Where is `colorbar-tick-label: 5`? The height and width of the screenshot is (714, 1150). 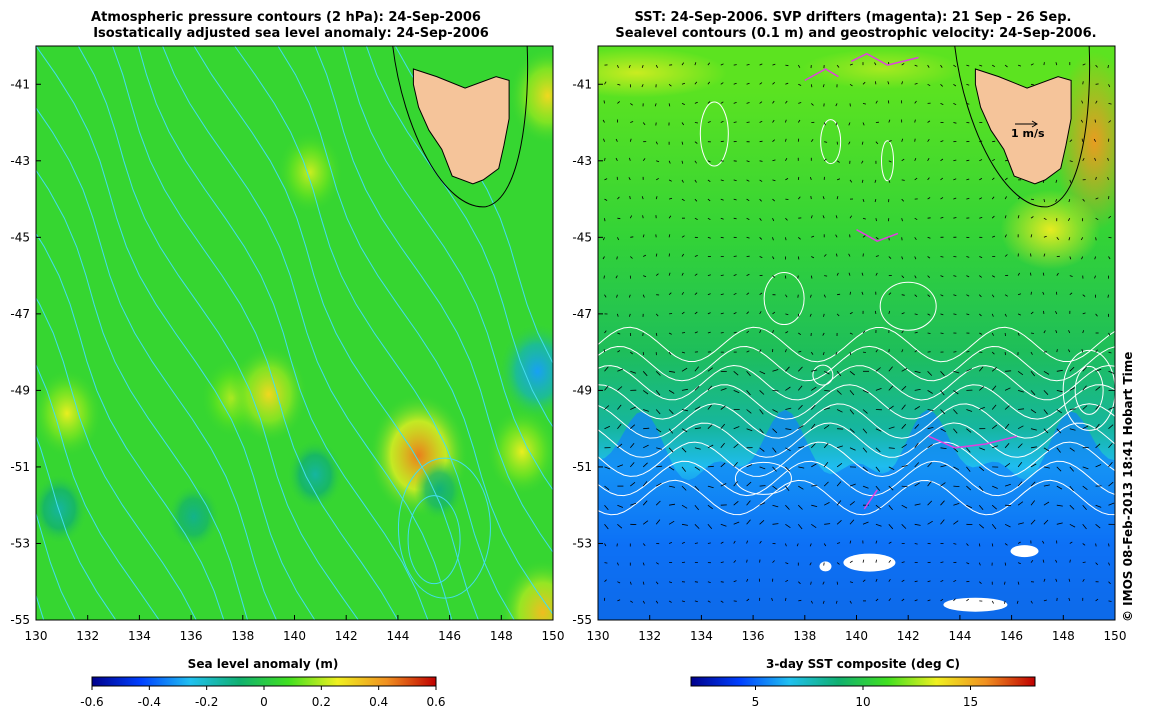
colorbar-tick-label: 5 is located at coordinates (756, 702).